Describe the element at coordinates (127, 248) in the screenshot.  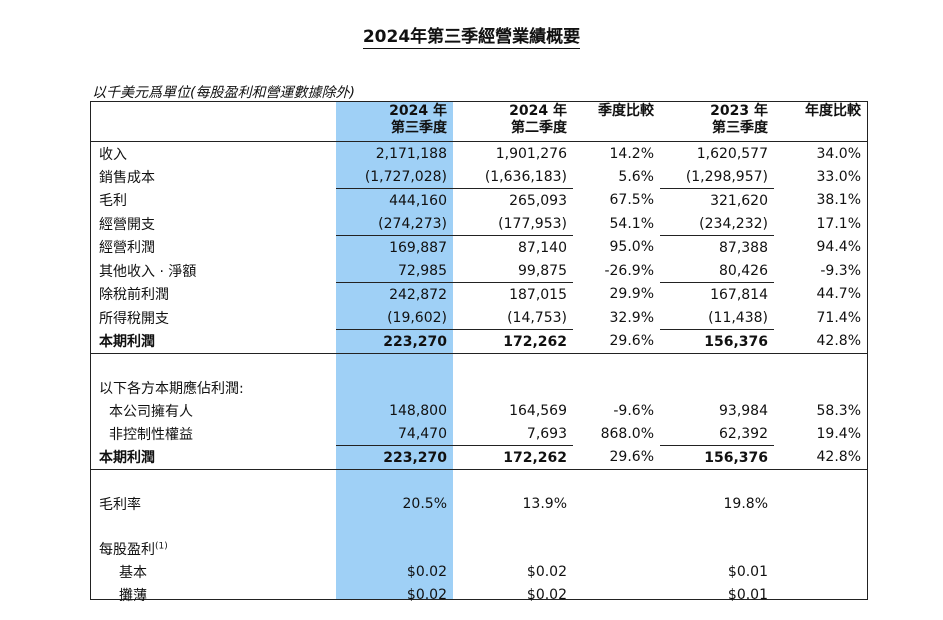
I see `row-label: 經營利潤` at that location.